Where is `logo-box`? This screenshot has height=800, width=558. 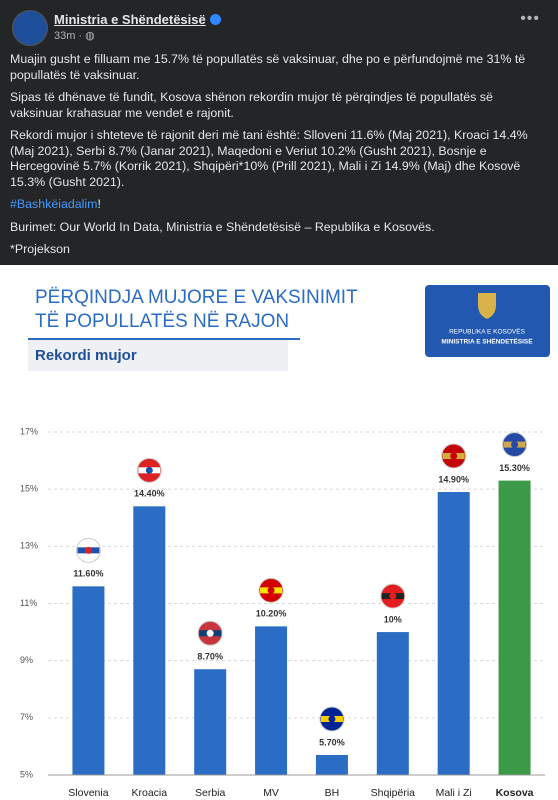
logo-box is located at coordinates (487, 321).